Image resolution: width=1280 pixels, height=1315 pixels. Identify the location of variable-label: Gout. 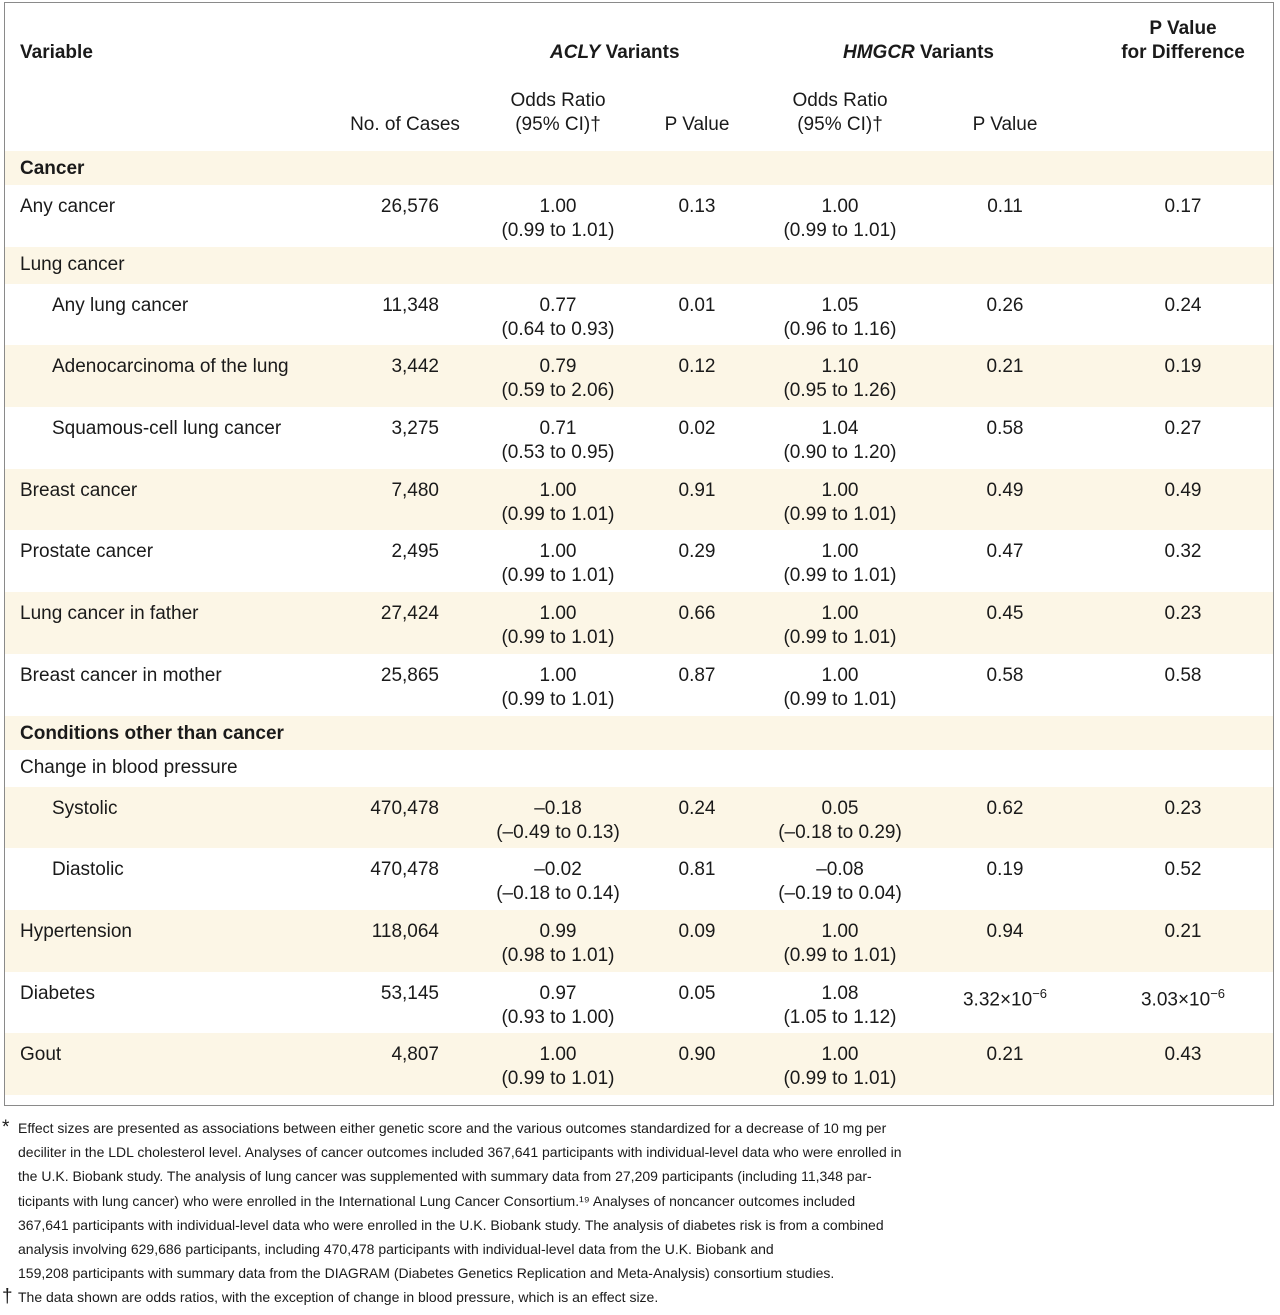
(41, 1055).